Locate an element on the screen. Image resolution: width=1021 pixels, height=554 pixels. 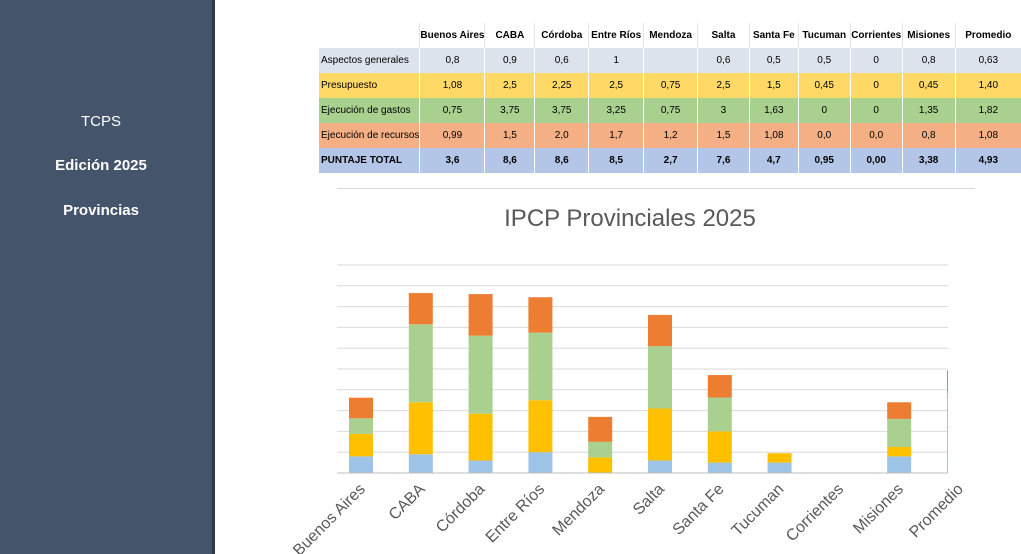
table-cell: 2,7 is located at coordinates (670, 160).